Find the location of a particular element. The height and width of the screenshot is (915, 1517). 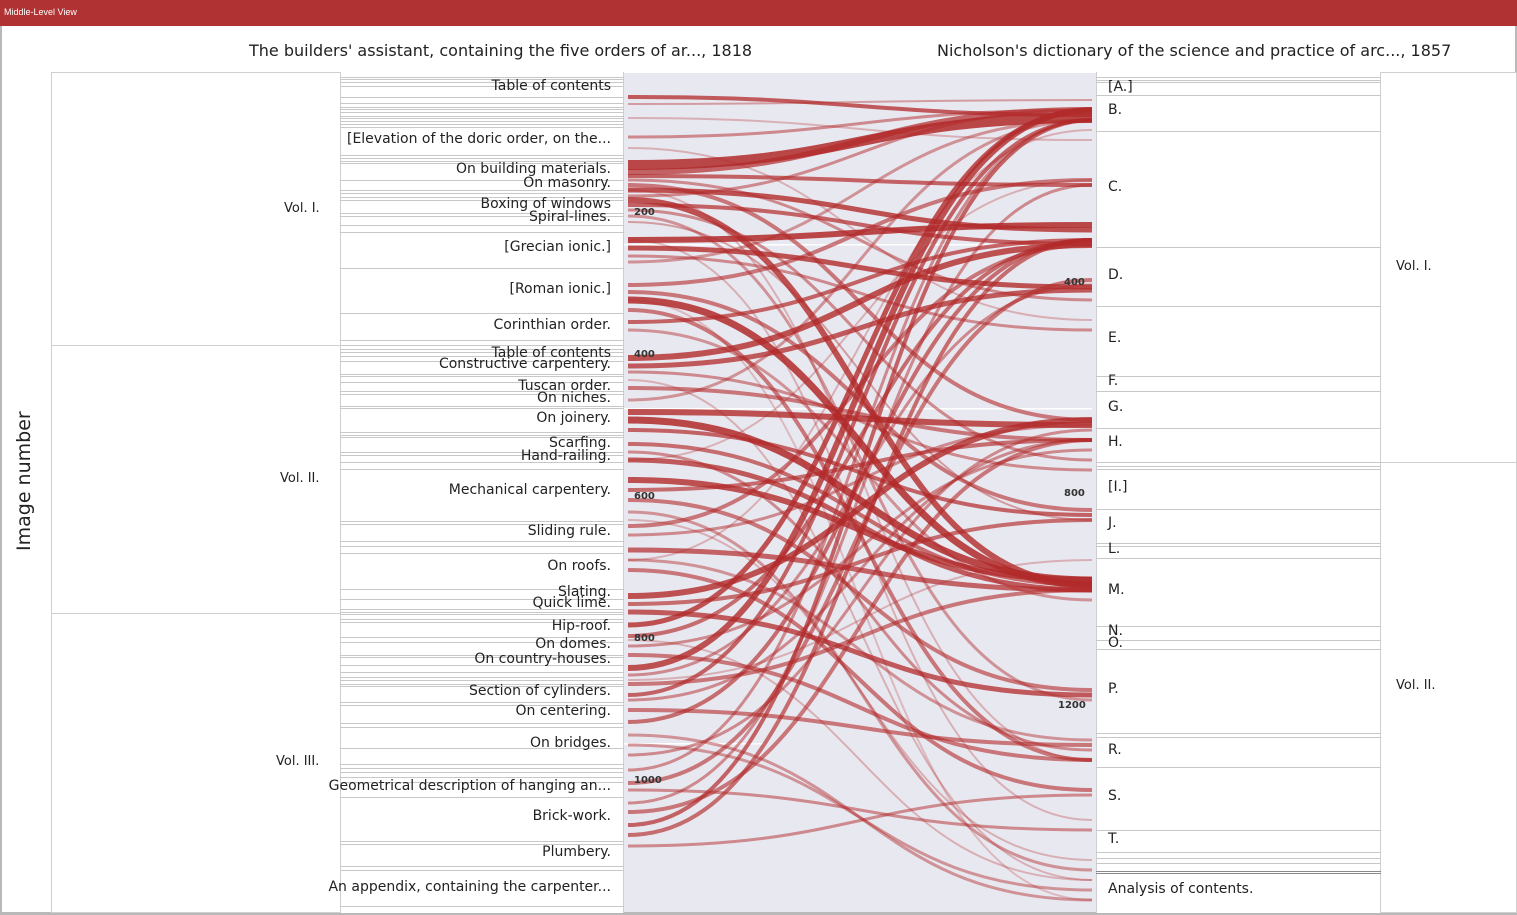

right-section-label: N. is located at coordinates (1115, 631).